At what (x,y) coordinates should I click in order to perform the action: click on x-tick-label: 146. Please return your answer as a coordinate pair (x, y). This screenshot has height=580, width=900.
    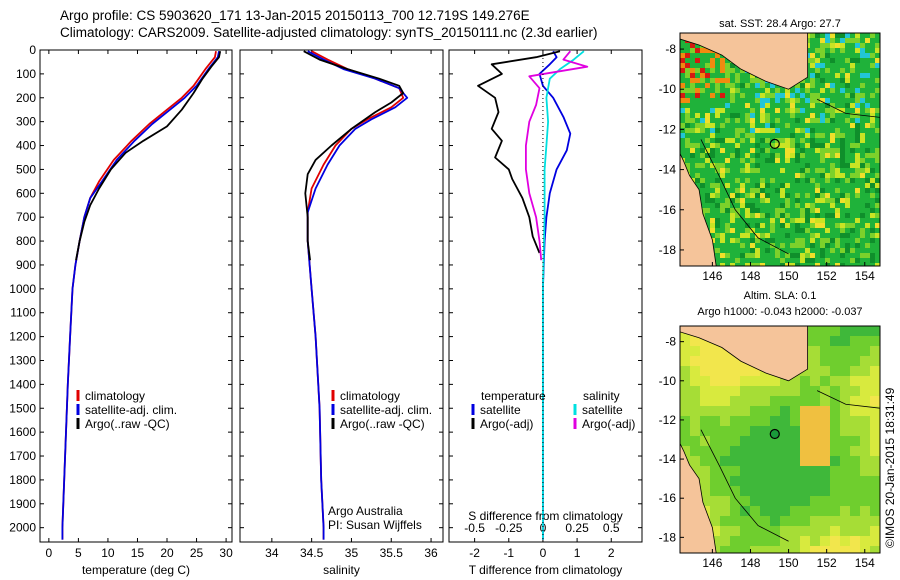
    Looking at the image, I should click on (712, 563).